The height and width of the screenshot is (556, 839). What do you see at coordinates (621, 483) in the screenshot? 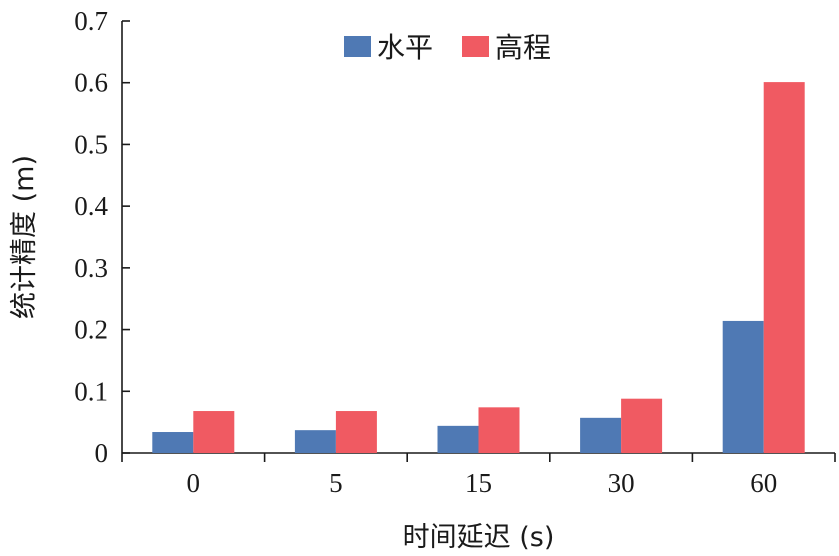
I see `x-tick-label: 30` at bounding box center [621, 483].